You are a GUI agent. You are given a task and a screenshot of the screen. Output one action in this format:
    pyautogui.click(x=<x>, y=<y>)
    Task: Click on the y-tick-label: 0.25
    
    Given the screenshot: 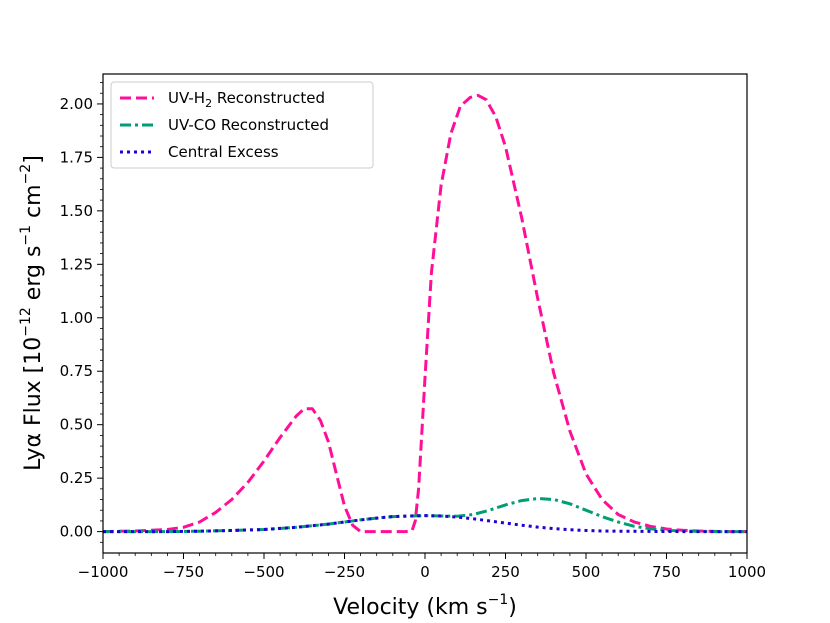 What is the action you would take?
    pyautogui.click(x=76, y=478)
    